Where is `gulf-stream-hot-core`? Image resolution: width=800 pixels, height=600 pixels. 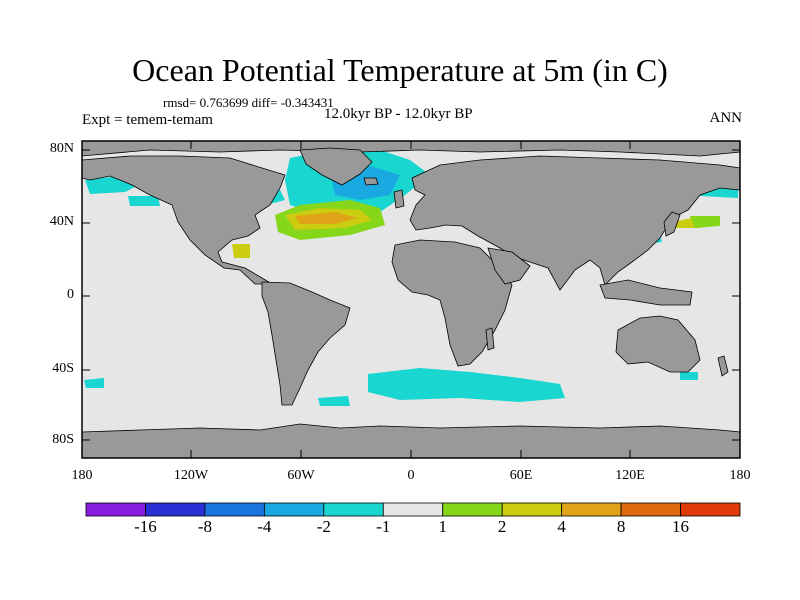 gulf-stream-hot-core is located at coordinates (326, 218).